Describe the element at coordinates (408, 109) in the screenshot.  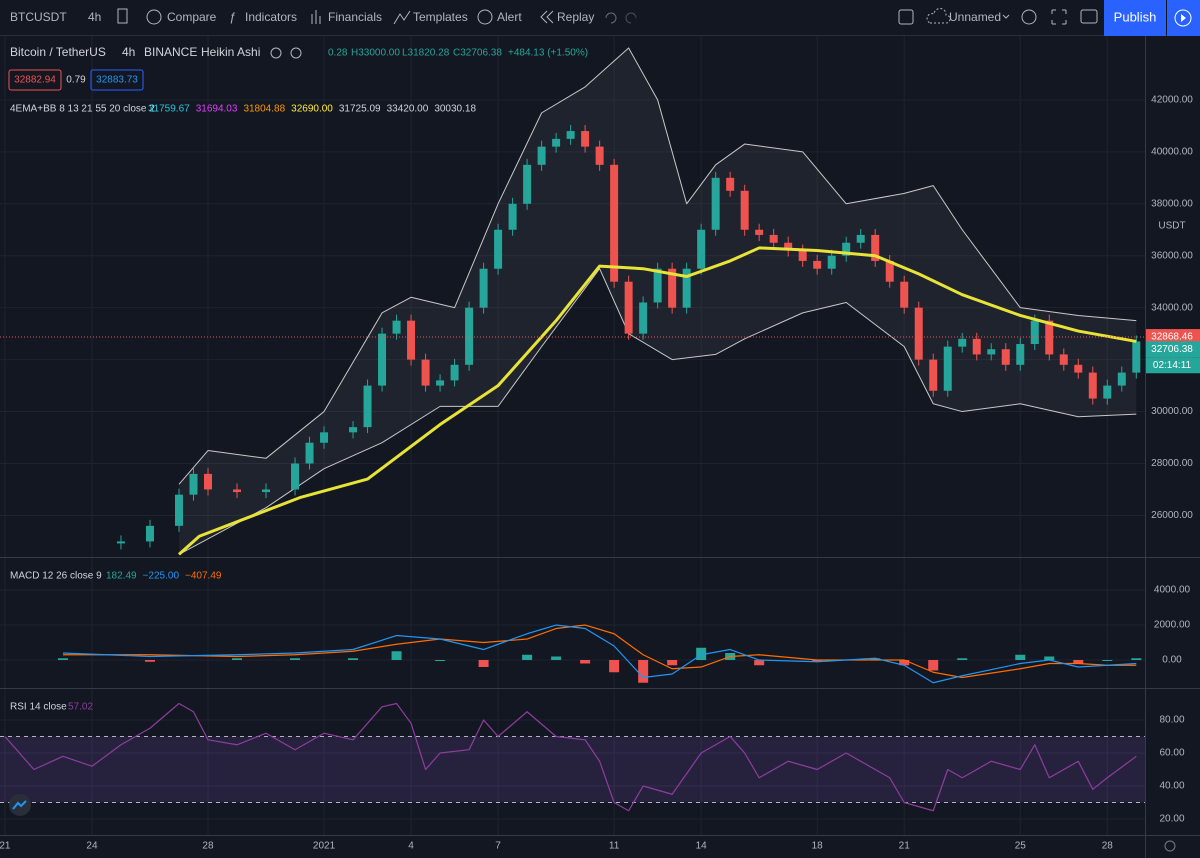
I see `indicator-value: 33420.00` at that location.